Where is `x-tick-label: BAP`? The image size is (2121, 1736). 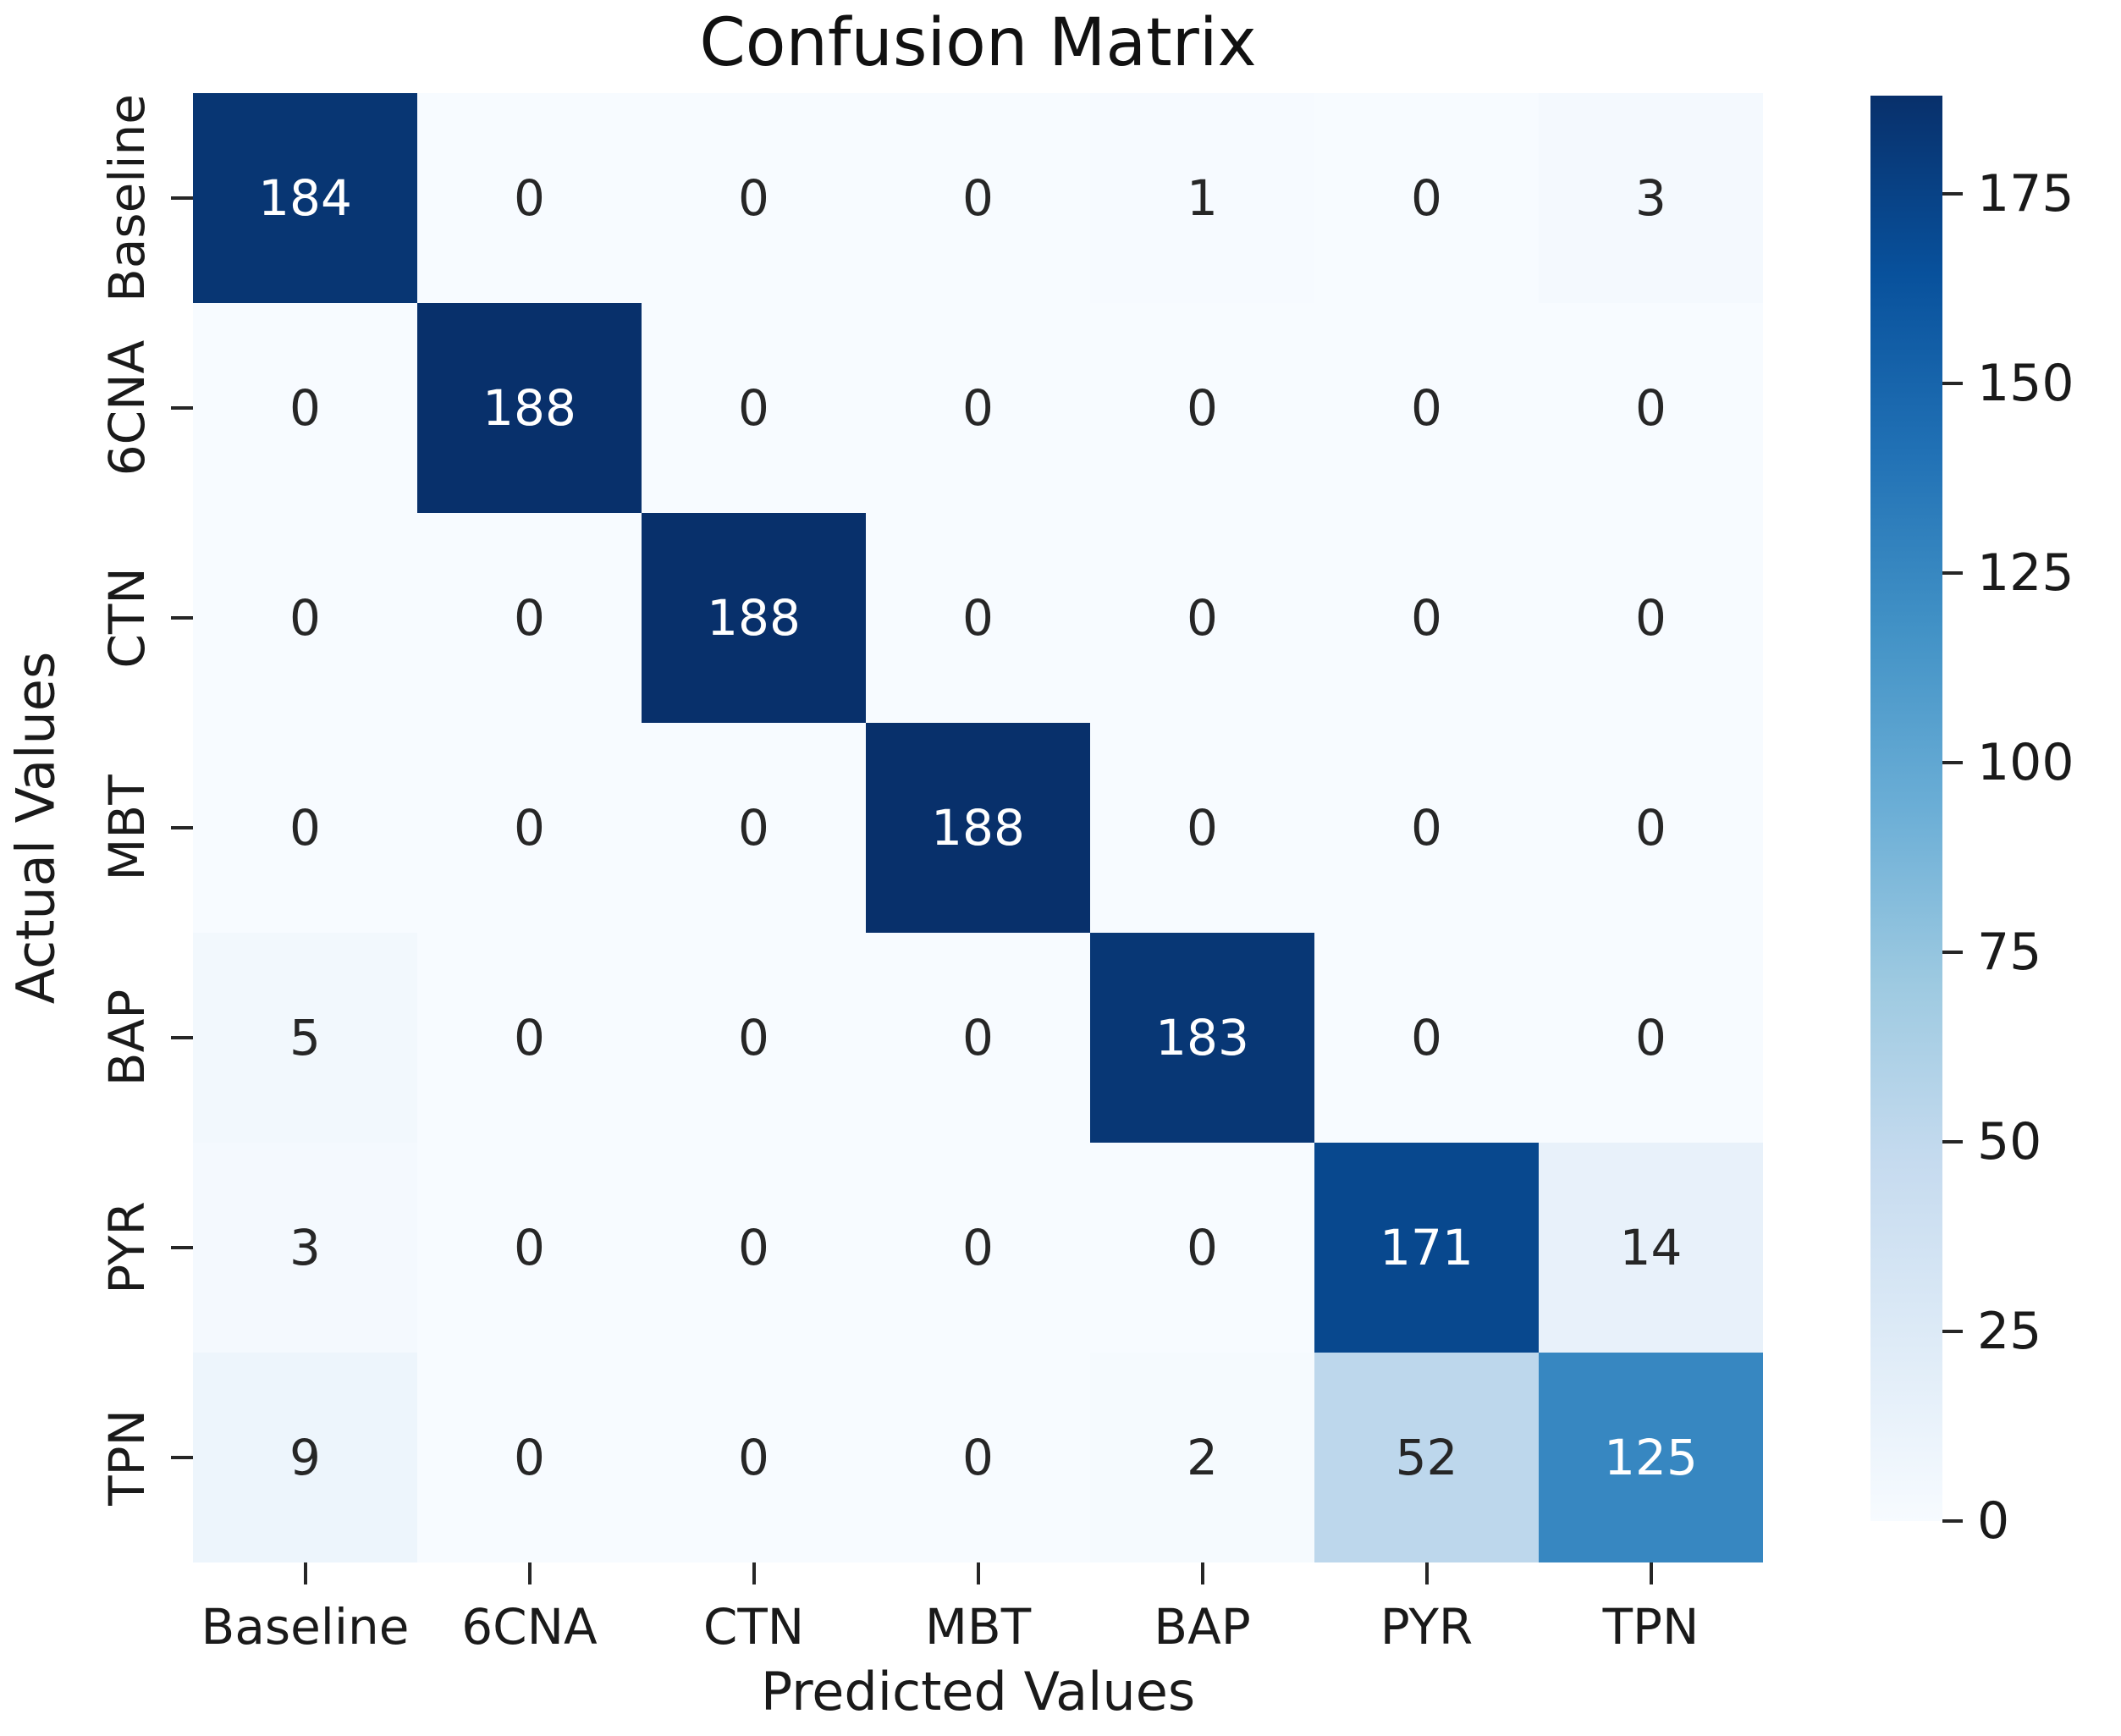
x-tick-label: BAP is located at coordinates (1202, 1627).